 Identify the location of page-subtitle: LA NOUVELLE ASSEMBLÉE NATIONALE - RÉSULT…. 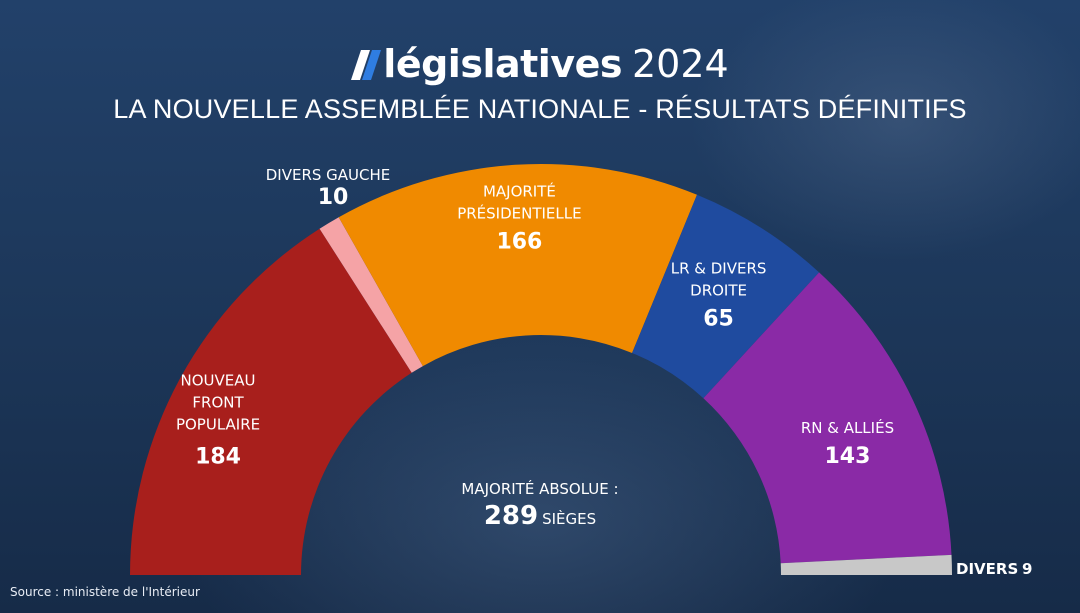
(540, 109).